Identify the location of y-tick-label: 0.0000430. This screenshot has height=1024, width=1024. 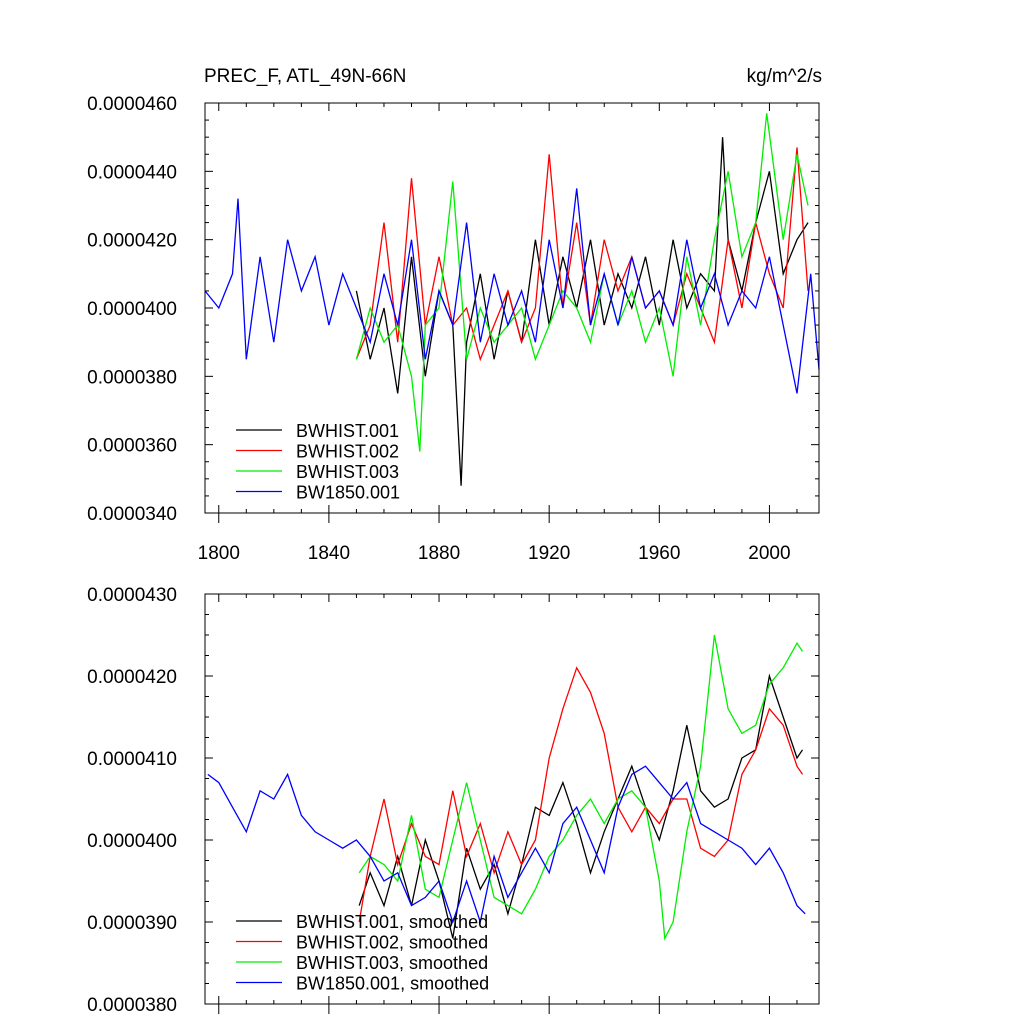
(132, 595).